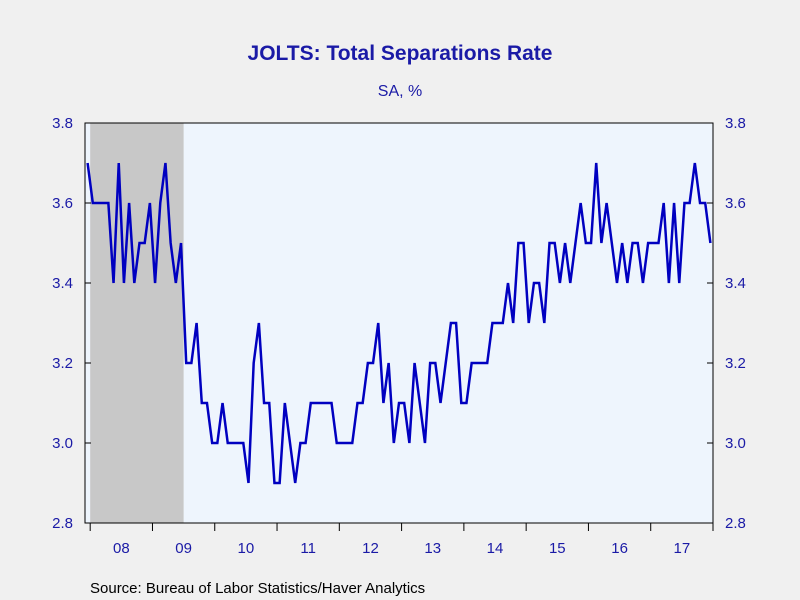 The image size is (800, 600). What do you see at coordinates (62, 283) in the screenshot?
I see `y-tick-label-left: 3.4` at bounding box center [62, 283].